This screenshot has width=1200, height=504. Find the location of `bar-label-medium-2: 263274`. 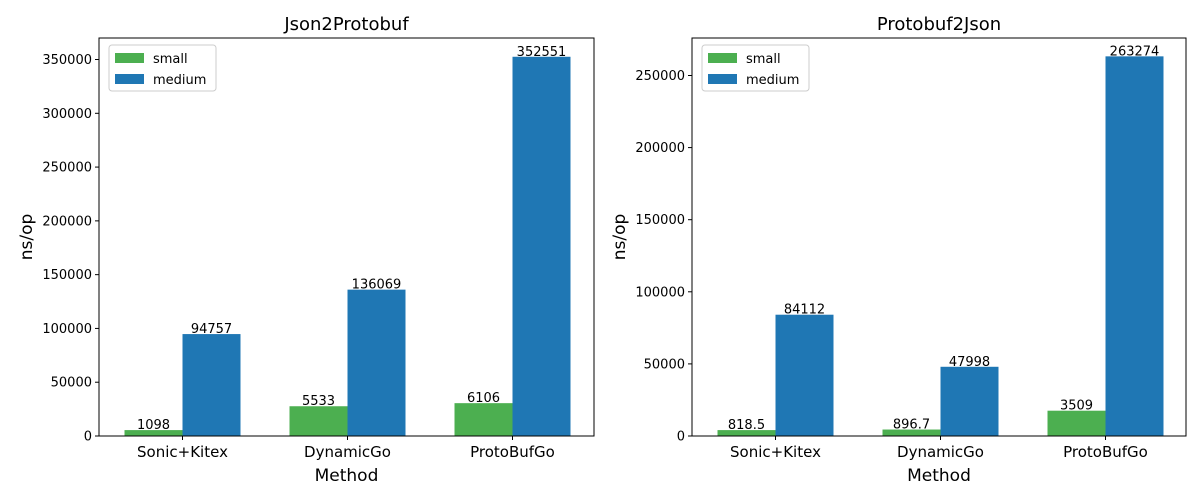

bar-label-medium-2: 263274 is located at coordinates (1135, 51).